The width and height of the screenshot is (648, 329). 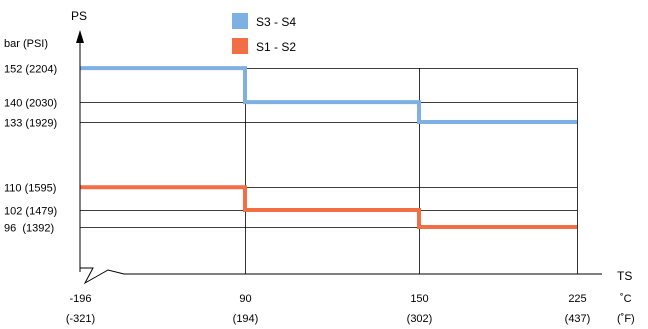 I want to click on y-axis-unit: bar (PSI), so click(x=26, y=44).